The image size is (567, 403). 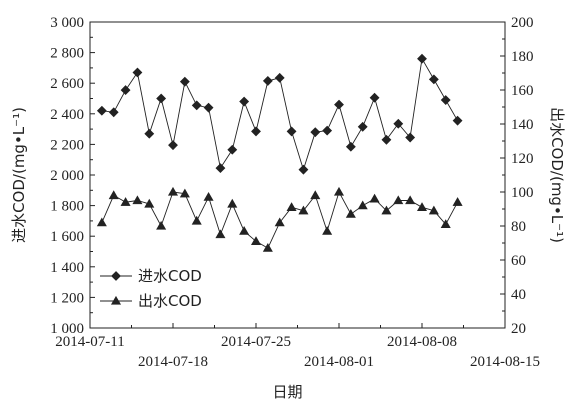 What do you see at coordinates (67, 176) in the screenshot?
I see `left-y-tick-label: 2 000` at bounding box center [67, 176].